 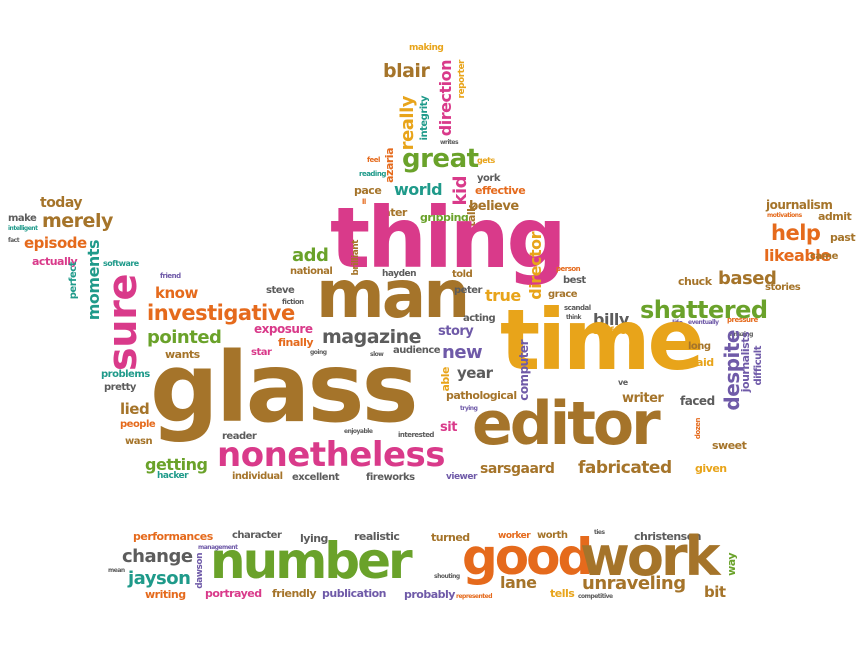 I want to click on word-nonetheless: nonetheless, so click(x=331, y=455).